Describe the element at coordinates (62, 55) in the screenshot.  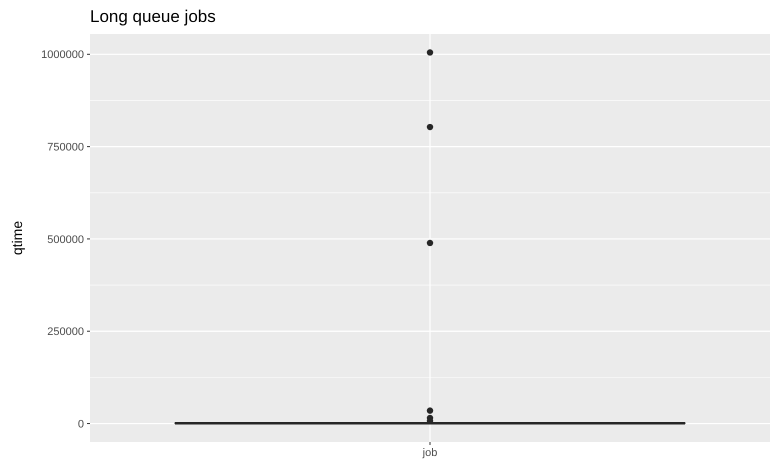
I see `y-tick-label: 1000000` at that location.